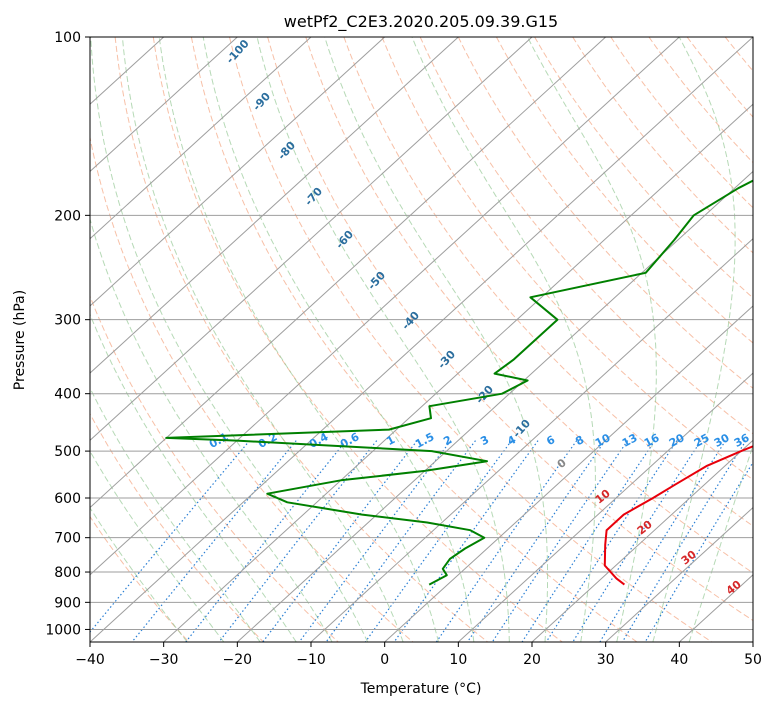  I want to click on y-tick-label: 200, so click(67, 216).